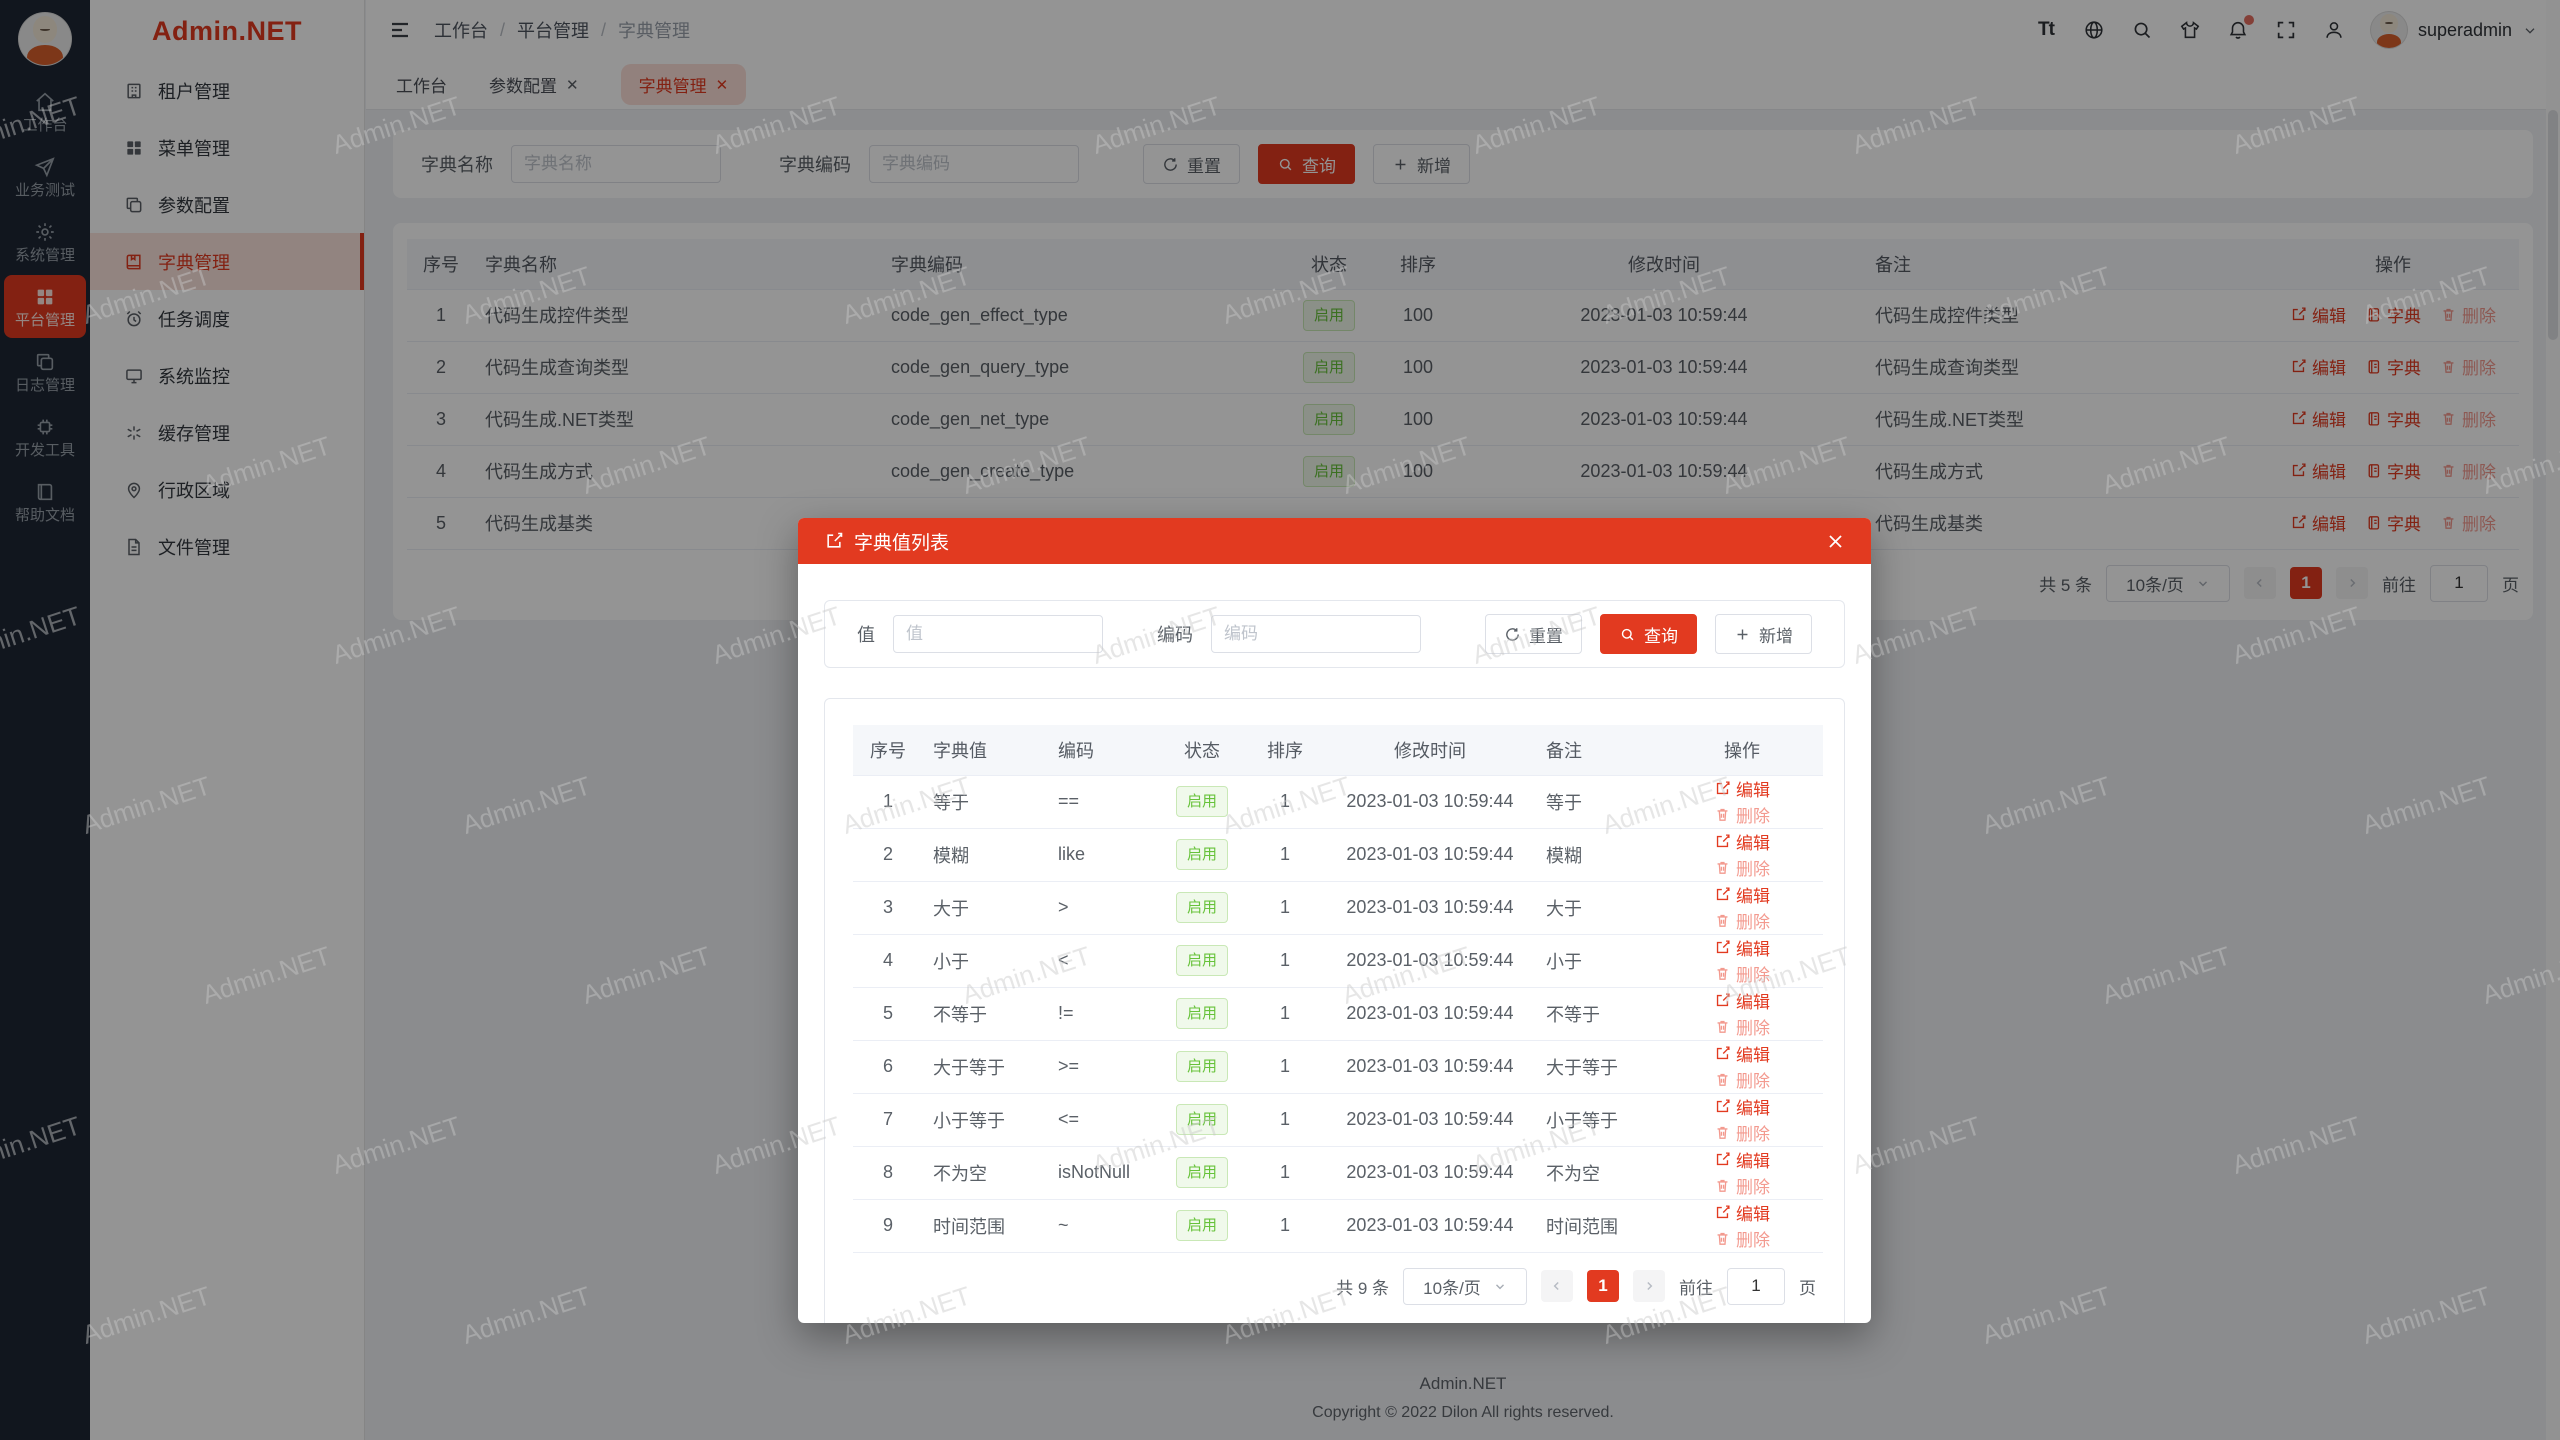  Describe the element at coordinates (2046, 29) in the screenshot. I see `font-size-icon: Tt` at that location.